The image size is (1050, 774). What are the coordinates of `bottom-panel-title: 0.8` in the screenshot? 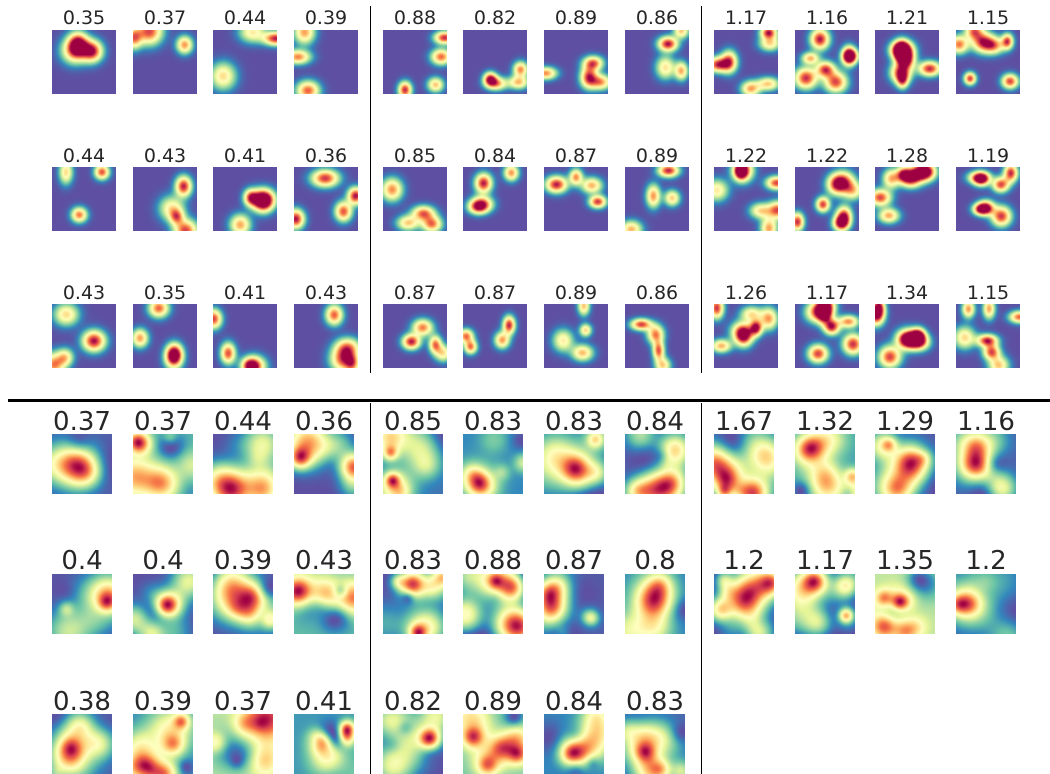 It's located at (655, 561).